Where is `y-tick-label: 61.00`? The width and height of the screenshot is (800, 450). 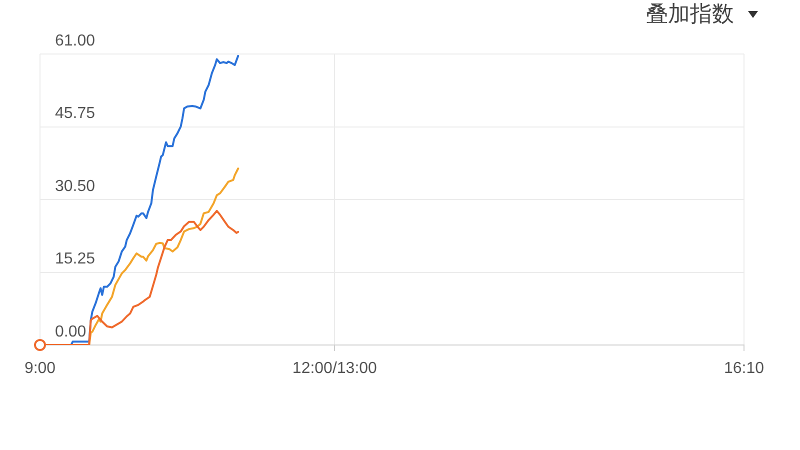 y-tick-label: 61.00 is located at coordinates (75, 41).